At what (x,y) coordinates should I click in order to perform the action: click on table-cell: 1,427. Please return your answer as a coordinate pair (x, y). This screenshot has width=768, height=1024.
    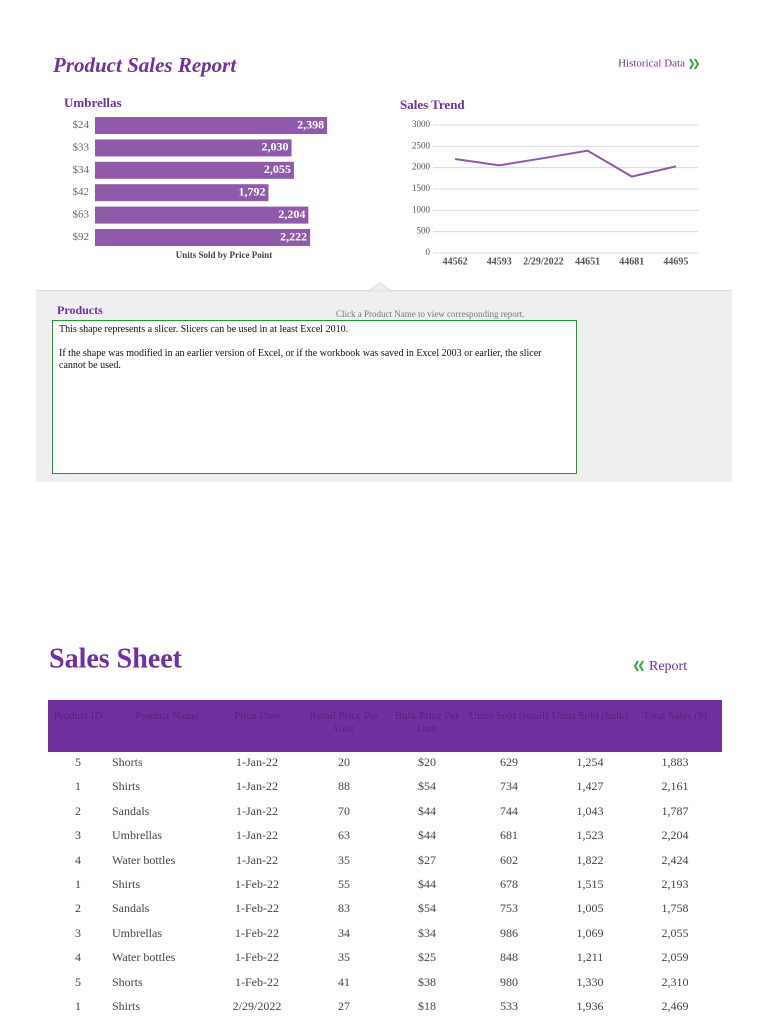
    Looking at the image, I should click on (590, 786).